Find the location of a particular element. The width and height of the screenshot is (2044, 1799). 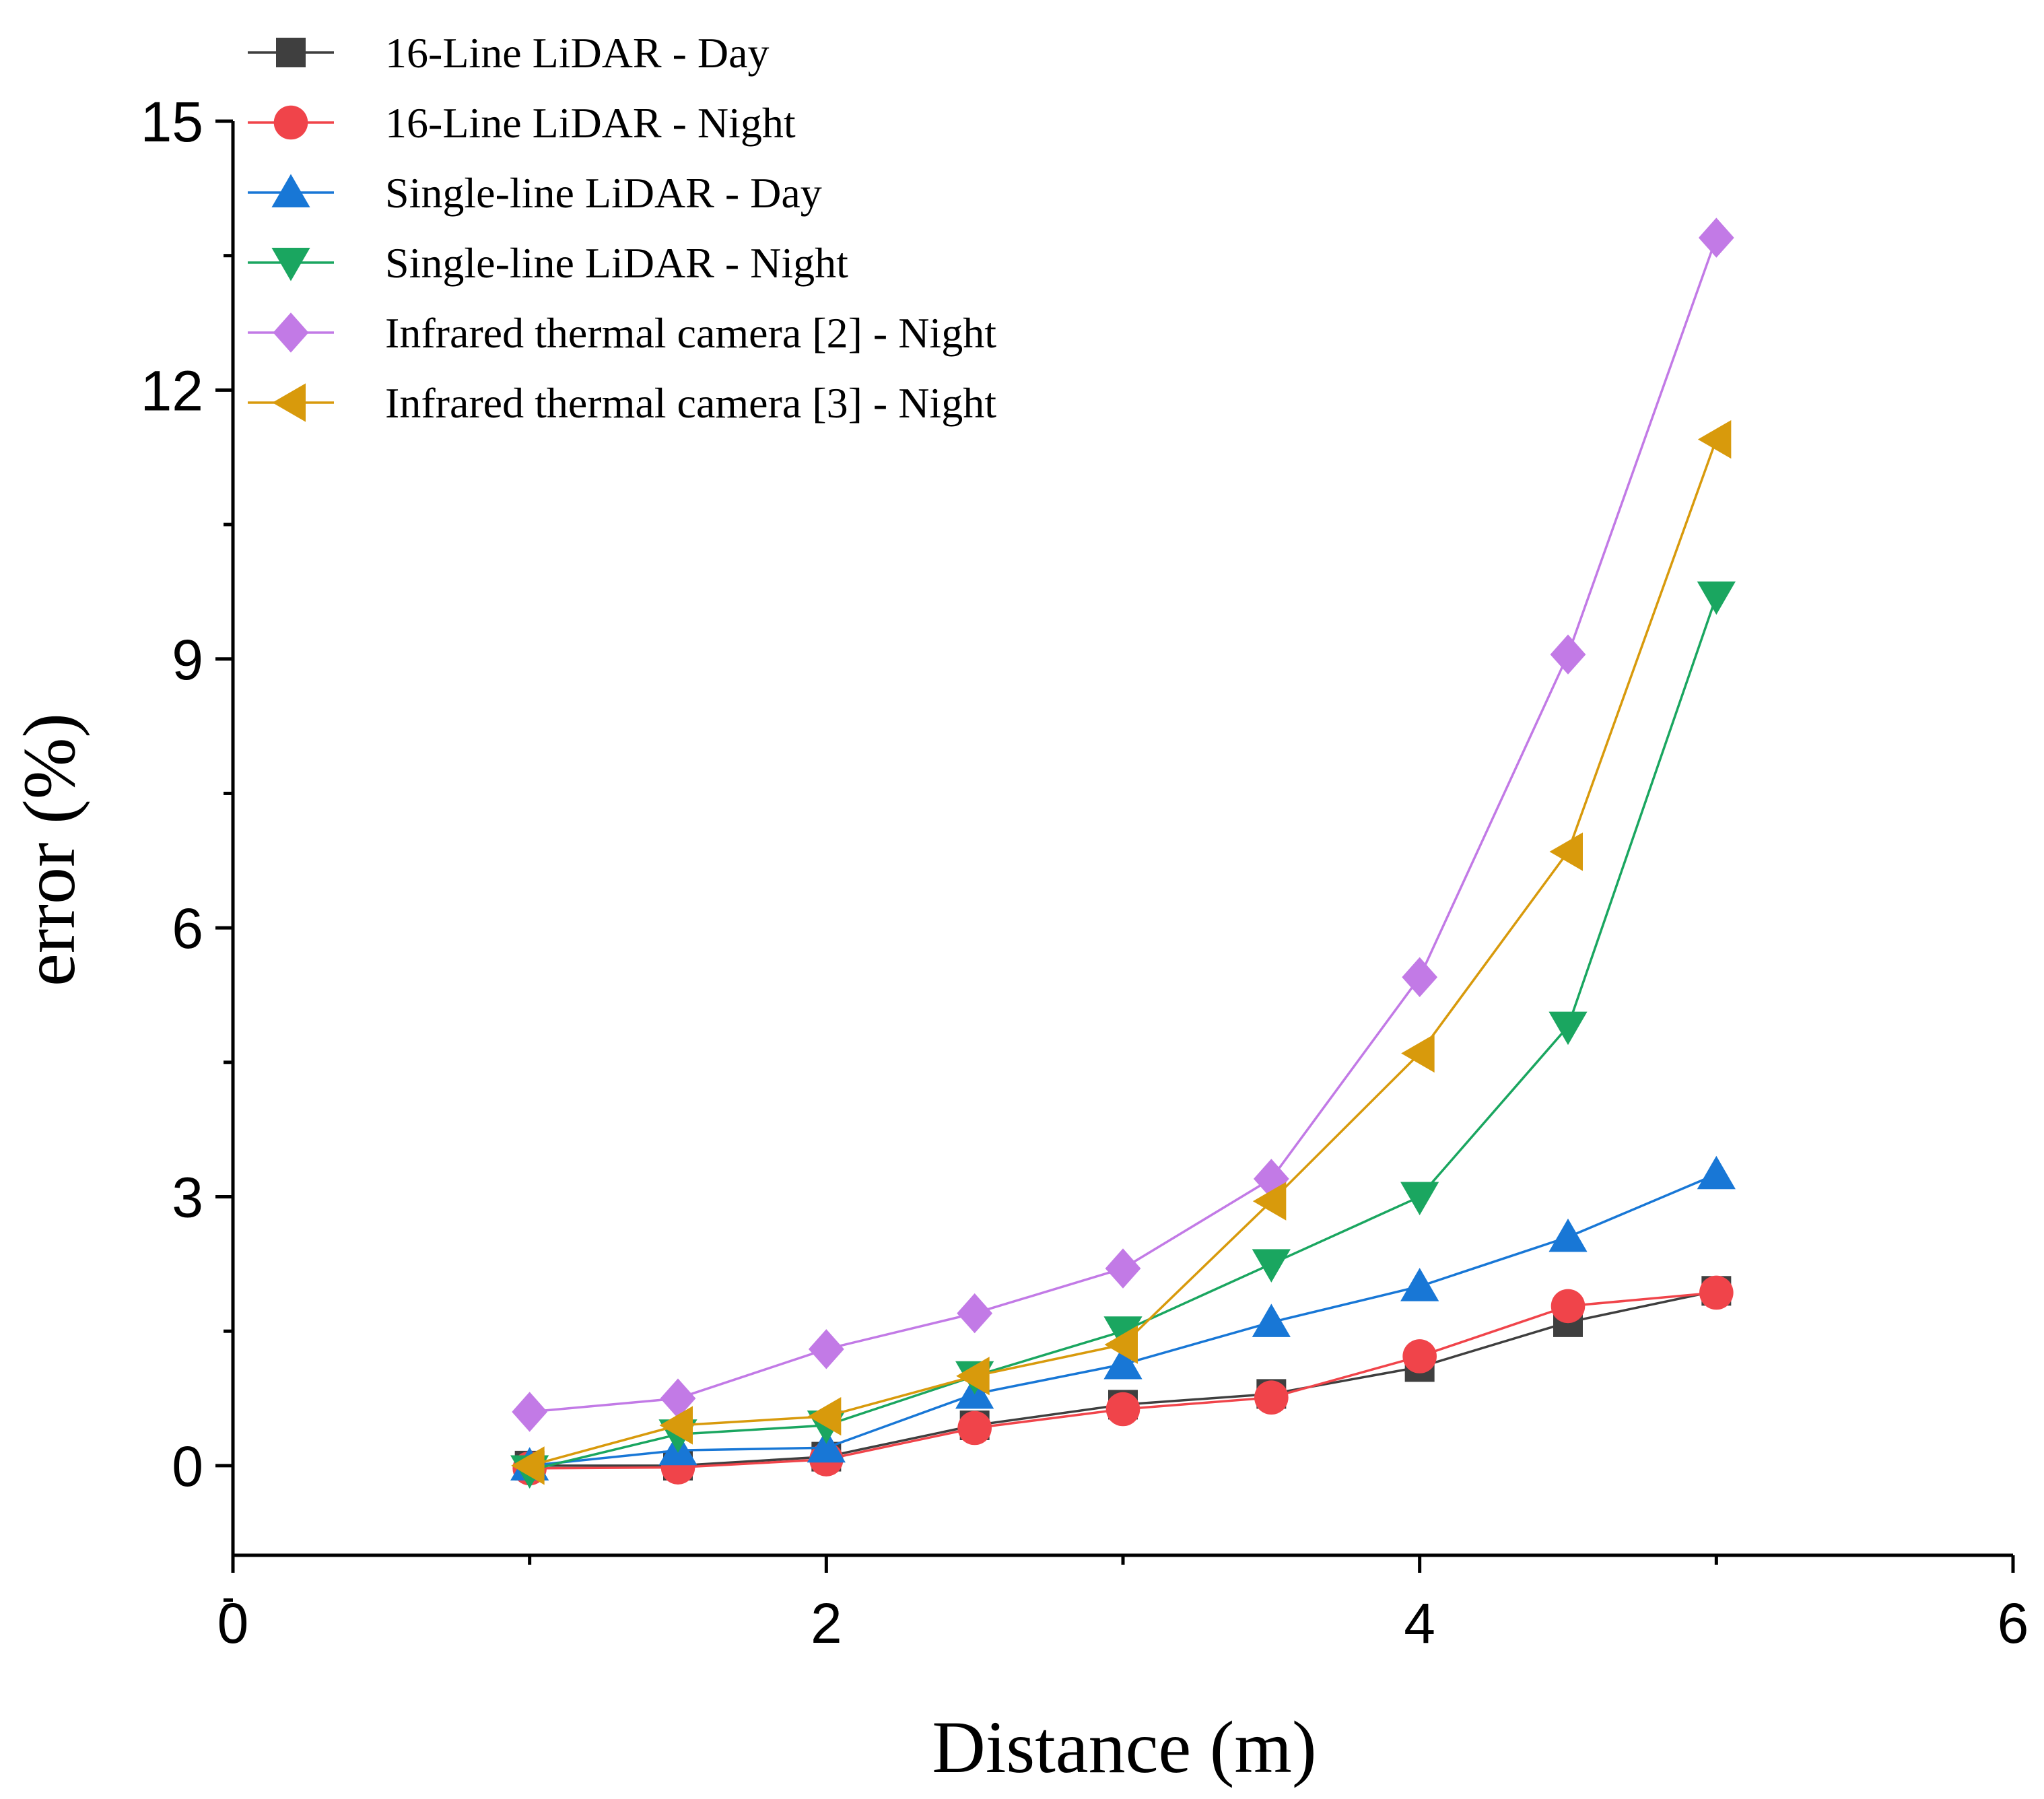

legend-label: 16-Line LiDAR - Night is located at coordinates (590, 123).